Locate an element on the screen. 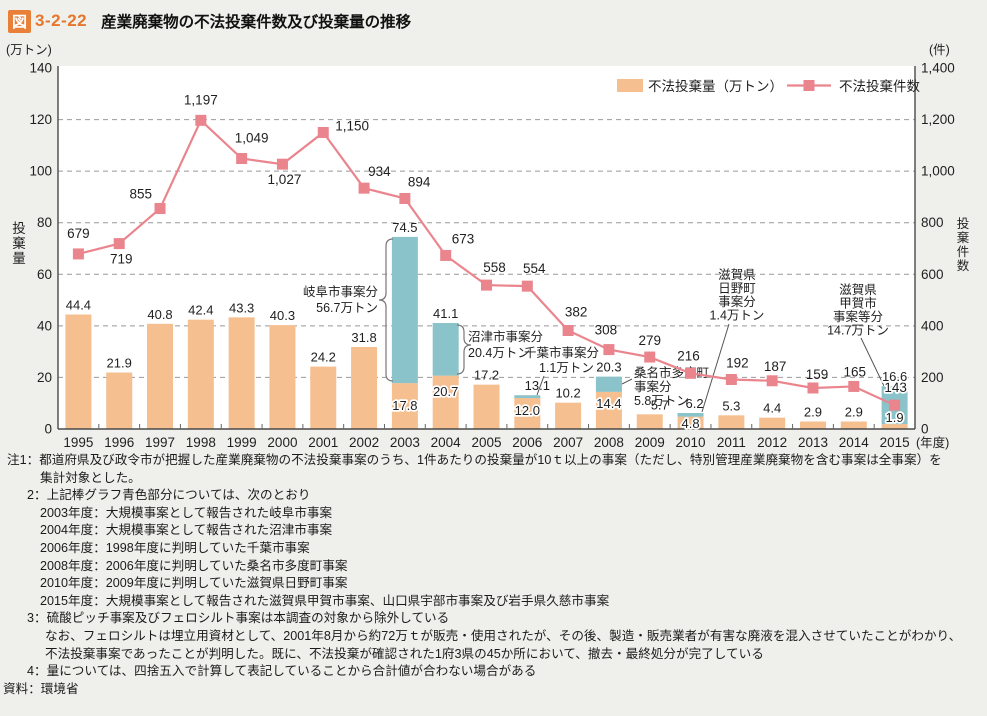 This screenshot has width=987, height=716. left-axis-tick: 20 is located at coordinates (44, 377).